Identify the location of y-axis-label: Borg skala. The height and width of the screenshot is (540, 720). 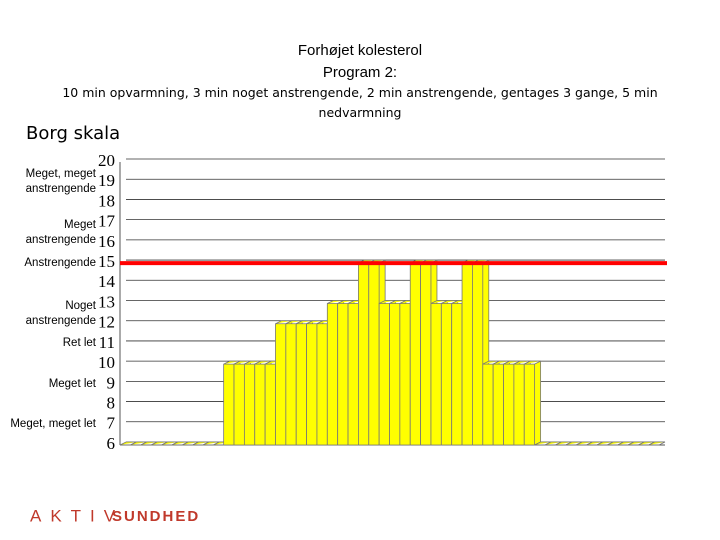
(73, 133).